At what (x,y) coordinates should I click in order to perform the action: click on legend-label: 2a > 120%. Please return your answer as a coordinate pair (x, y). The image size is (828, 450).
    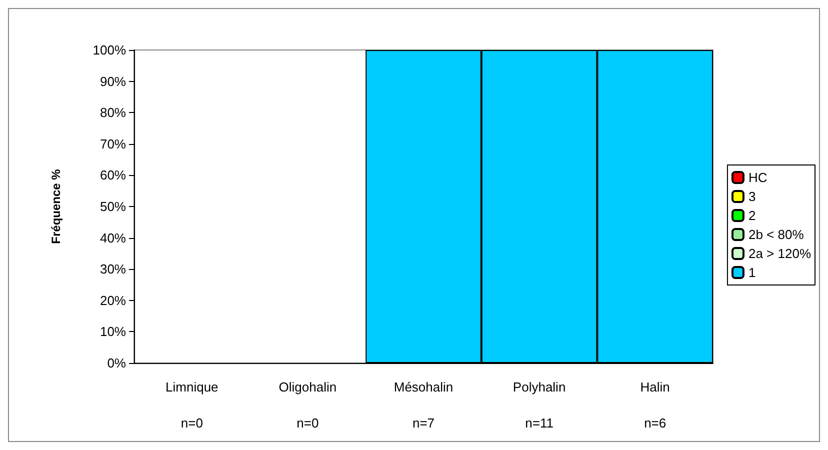
    Looking at the image, I should click on (780, 253).